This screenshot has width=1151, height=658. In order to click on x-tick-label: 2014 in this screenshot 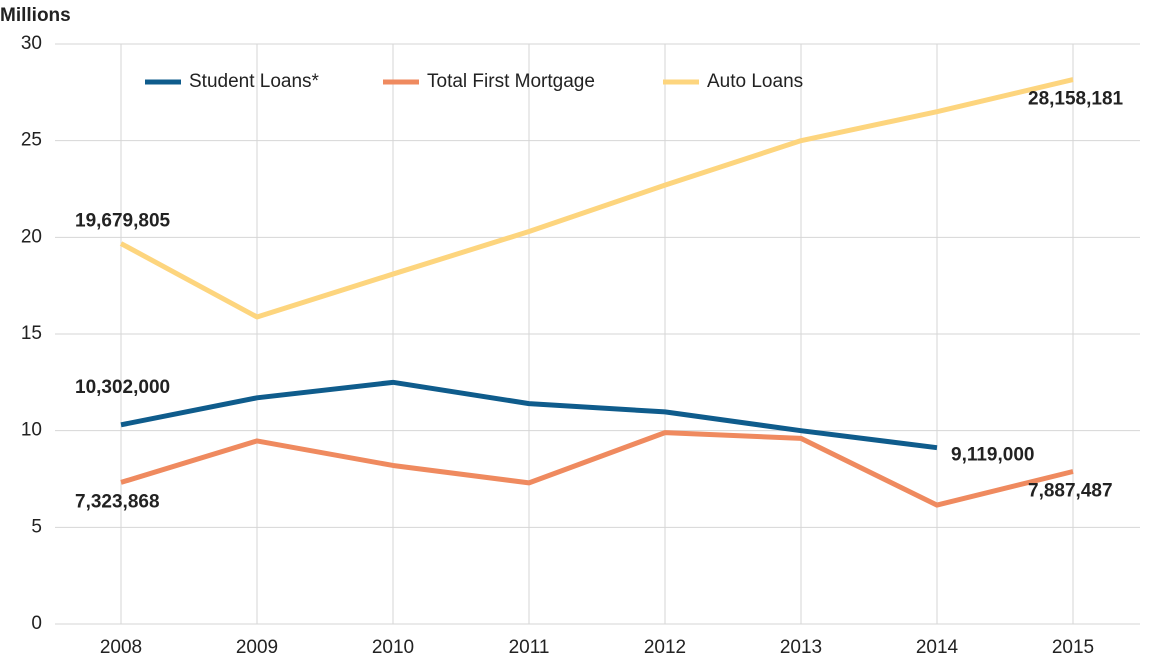, I will do `click(937, 647)`.